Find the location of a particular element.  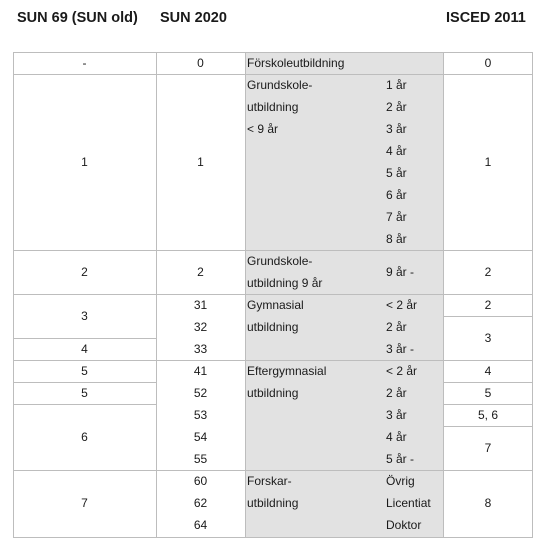

isced-cell: 3 is located at coordinates (488, 338).